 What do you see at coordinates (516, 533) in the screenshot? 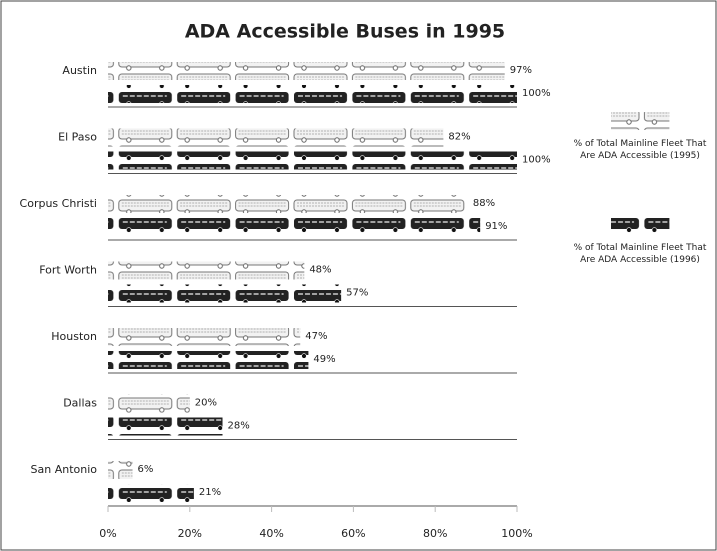
I see `x-tick-label: 100%` at bounding box center [516, 533].